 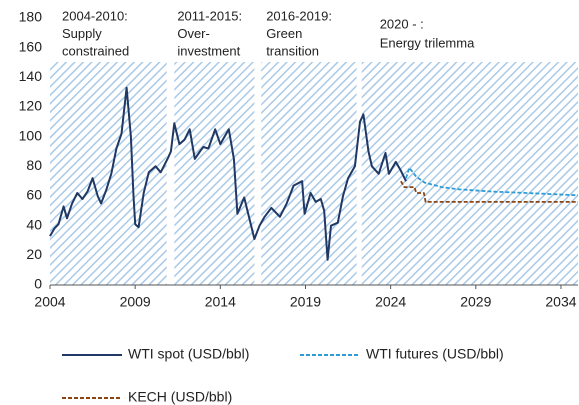 I want to click on x-tick-label: 2034, so click(x=560, y=302).